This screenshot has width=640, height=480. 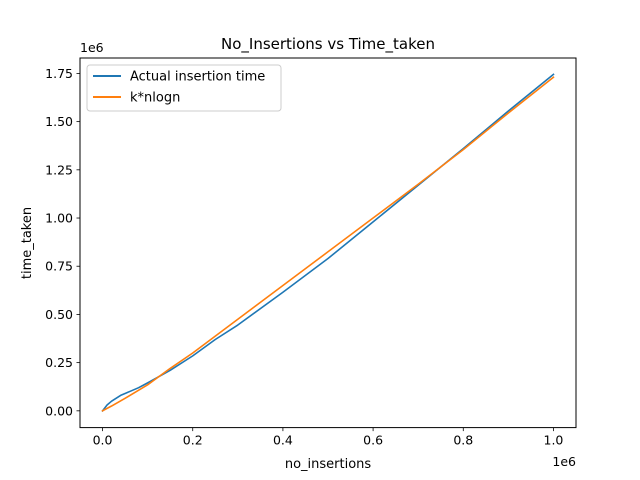 I want to click on x-axis-label: no_insertions, so click(x=328, y=464).